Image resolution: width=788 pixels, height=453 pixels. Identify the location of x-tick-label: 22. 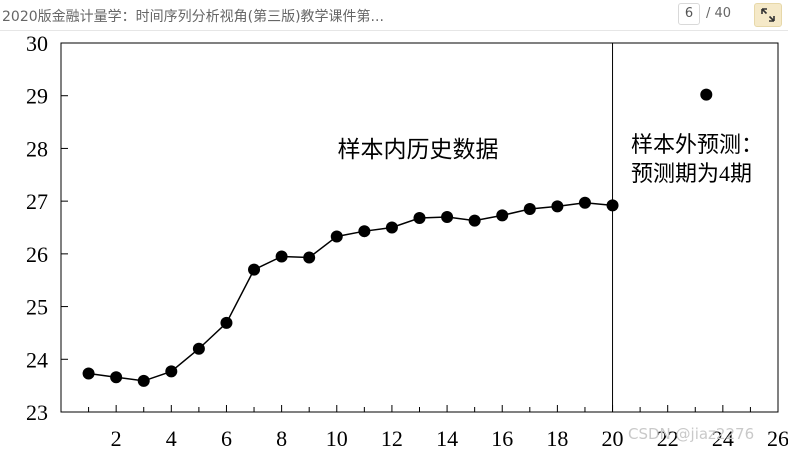
(668, 438).